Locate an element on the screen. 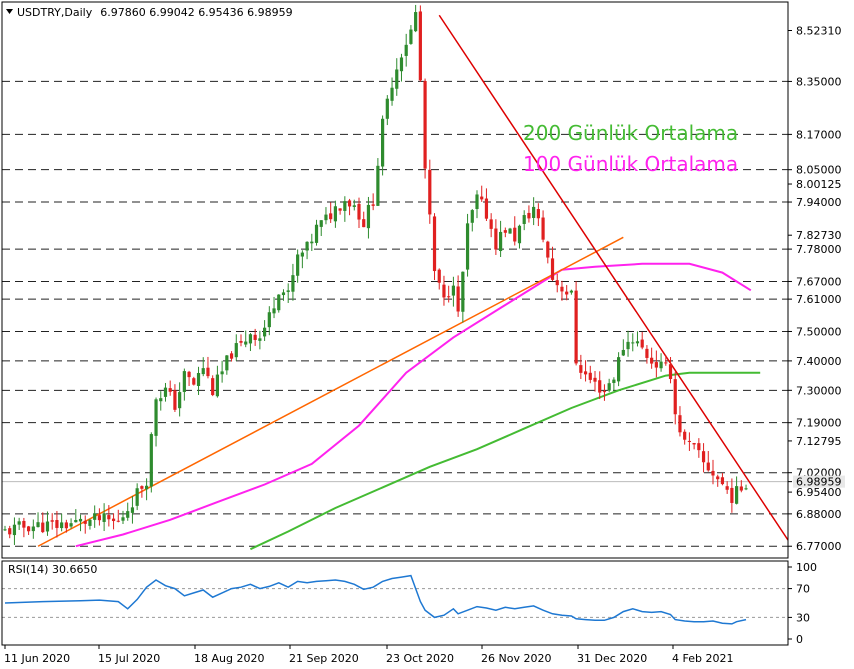 The height and width of the screenshot is (669, 854). time-tick: 4 Feb 2021 is located at coordinates (702, 655).